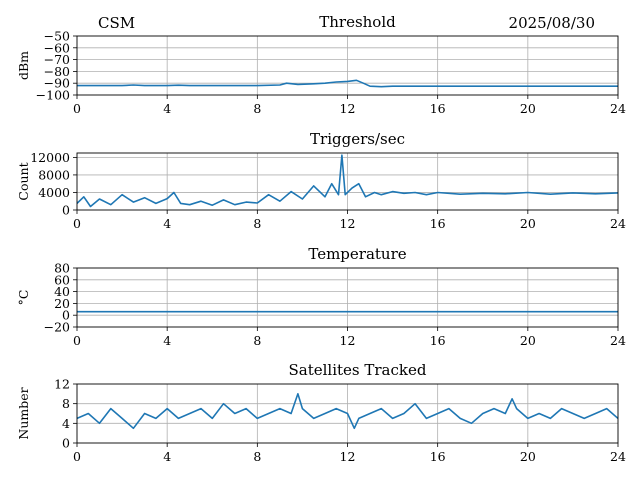 The height and width of the screenshot is (480, 640). Describe the element at coordinates (23, 298) in the screenshot. I see `y-axis-label: °C` at that location.